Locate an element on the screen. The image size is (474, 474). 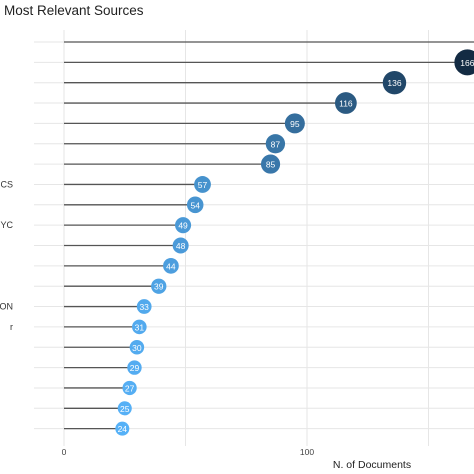
data-label: 116 is located at coordinates (346, 104).